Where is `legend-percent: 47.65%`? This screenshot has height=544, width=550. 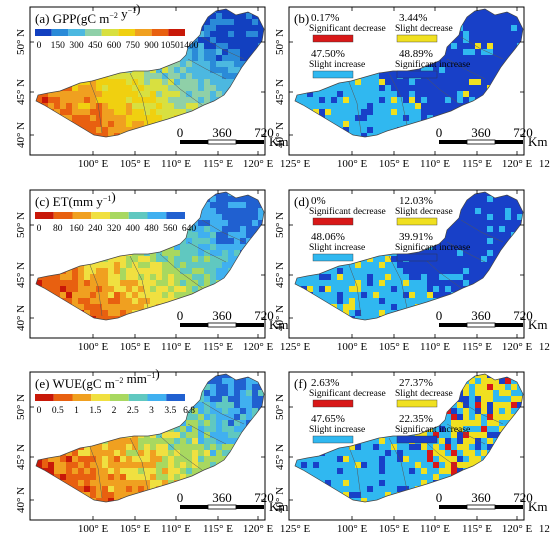
legend-percent: 47.65% is located at coordinates (328, 419).